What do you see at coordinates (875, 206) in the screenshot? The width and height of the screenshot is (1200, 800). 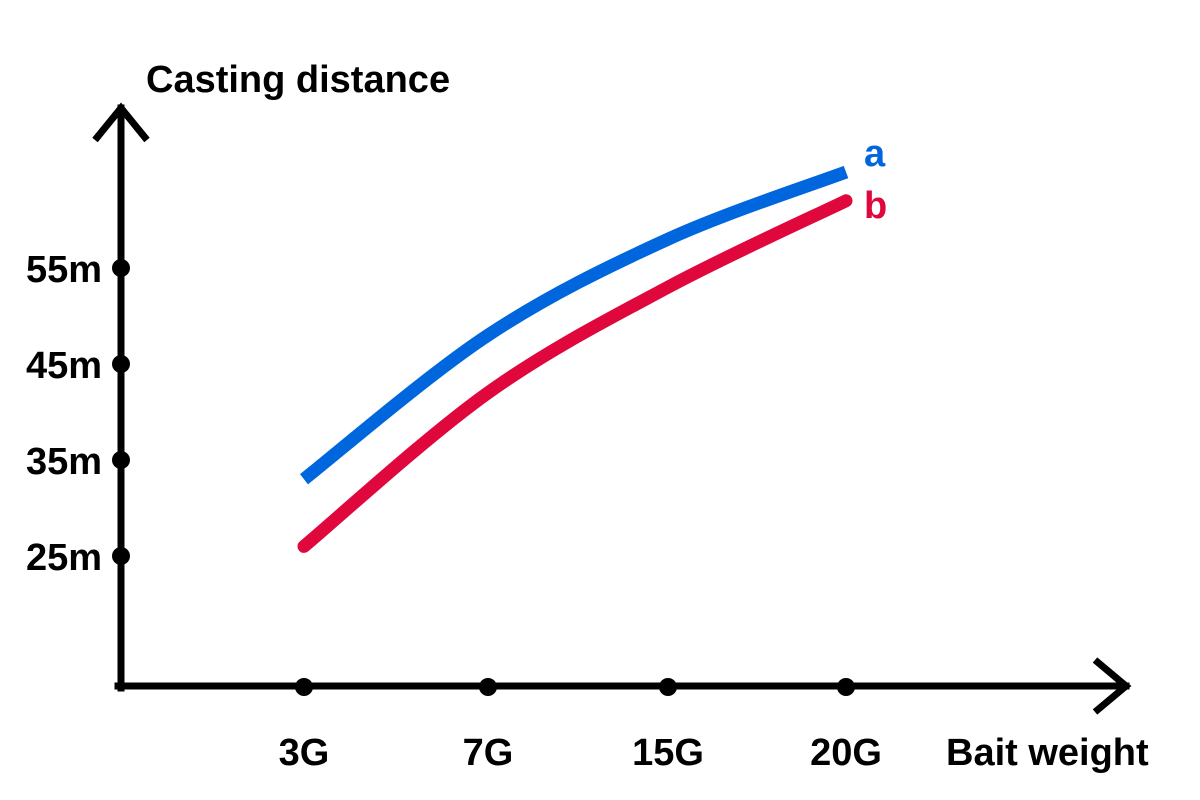 I see `series-label-b: b` at bounding box center [875, 206].